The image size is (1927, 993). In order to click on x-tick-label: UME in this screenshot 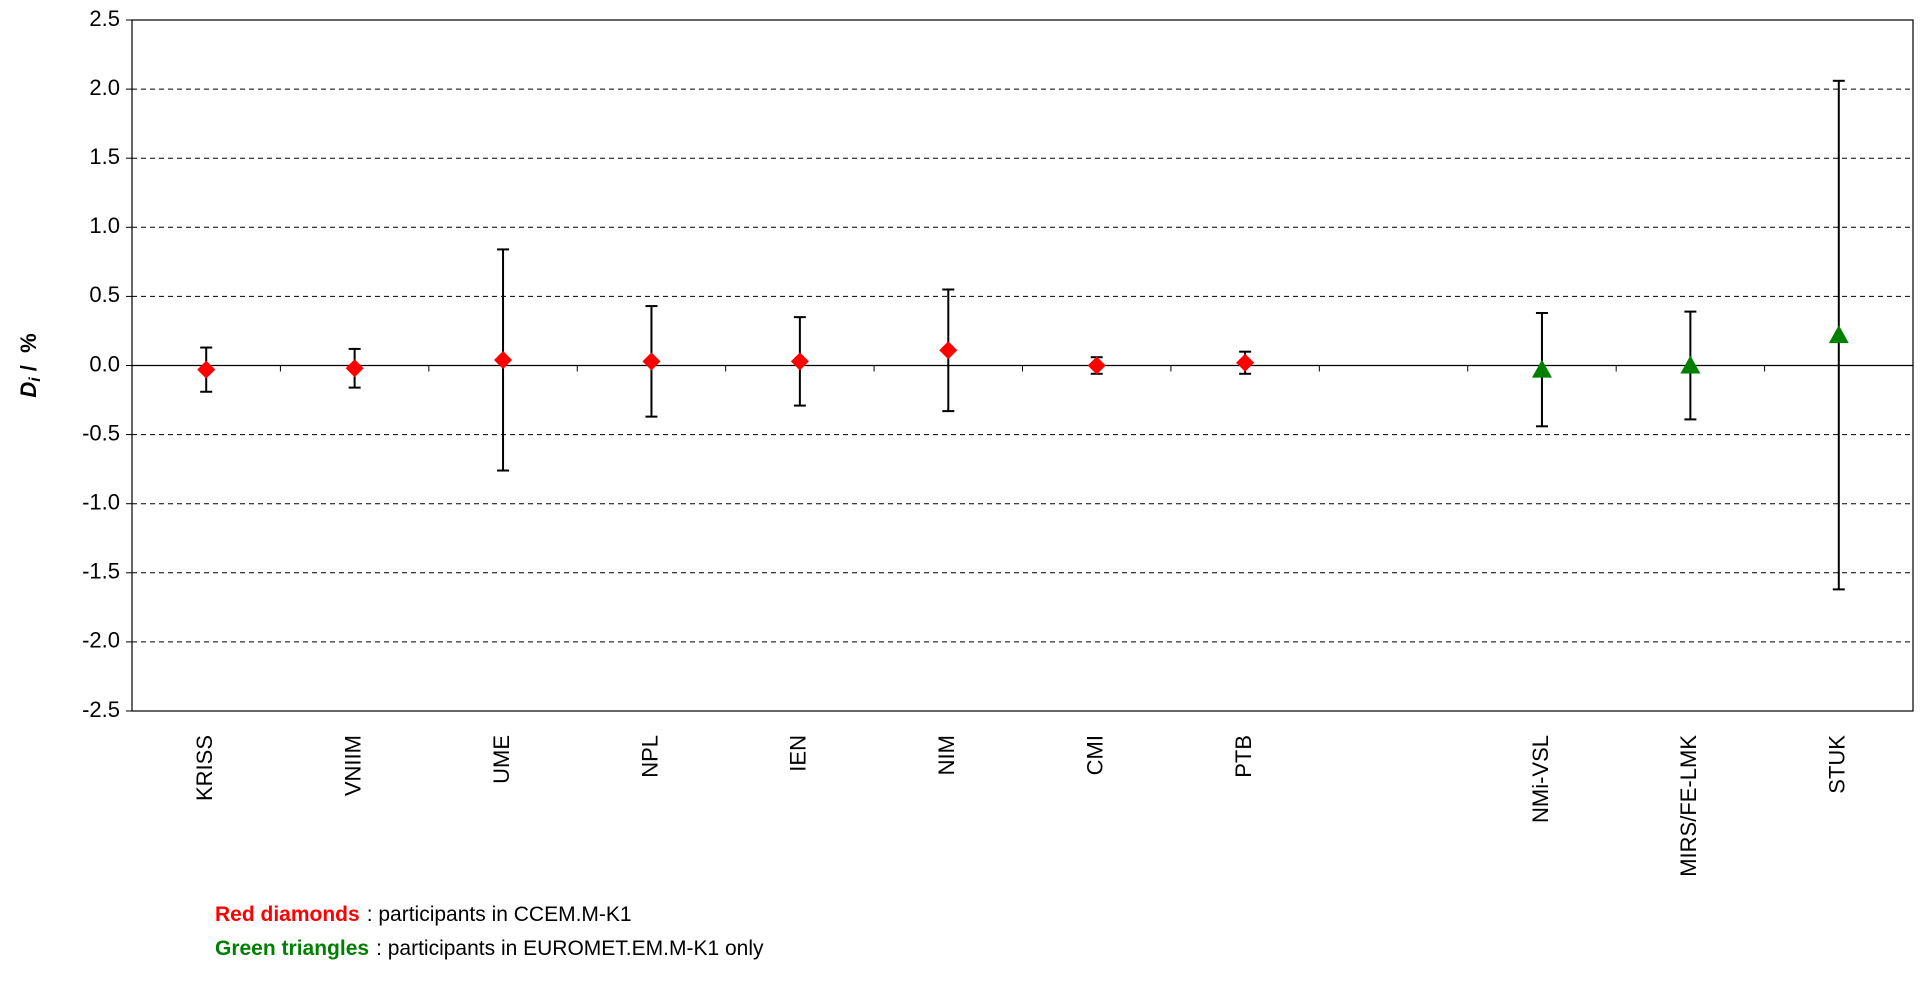, I will do `click(501, 759)`.